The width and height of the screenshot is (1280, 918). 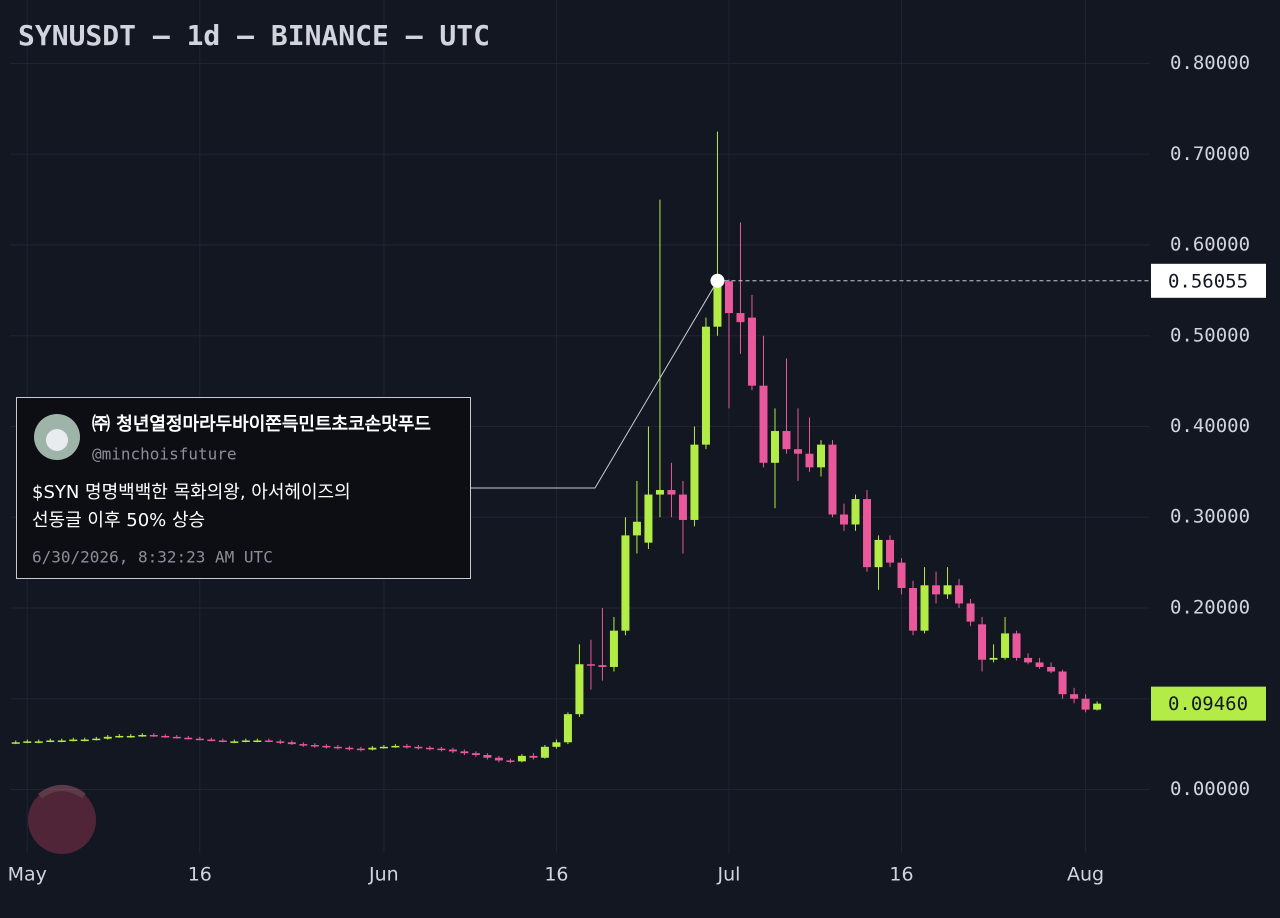 What do you see at coordinates (1210, 426) in the screenshot?
I see `y-tick-label: 0.40000` at bounding box center [1210, 426].